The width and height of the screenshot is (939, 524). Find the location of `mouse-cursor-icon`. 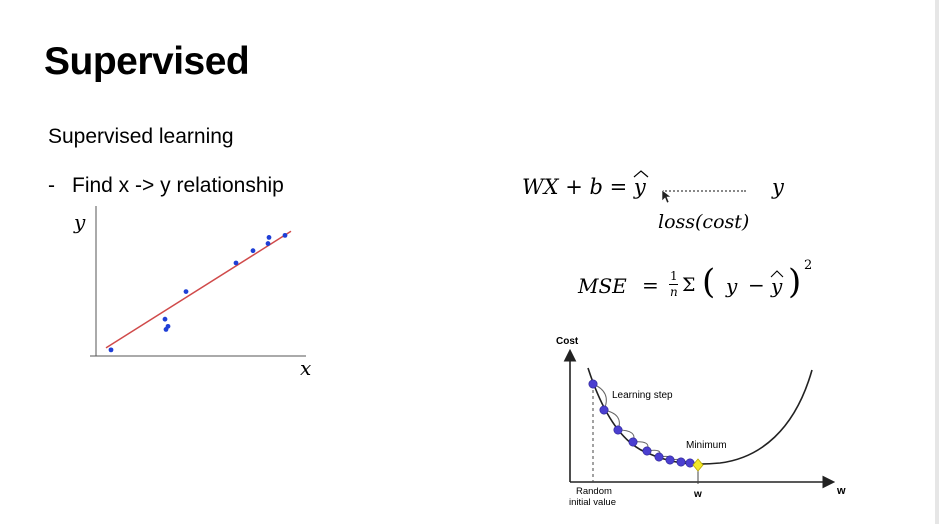

mouse-cursor-icon is located at coordinates (666, 196).